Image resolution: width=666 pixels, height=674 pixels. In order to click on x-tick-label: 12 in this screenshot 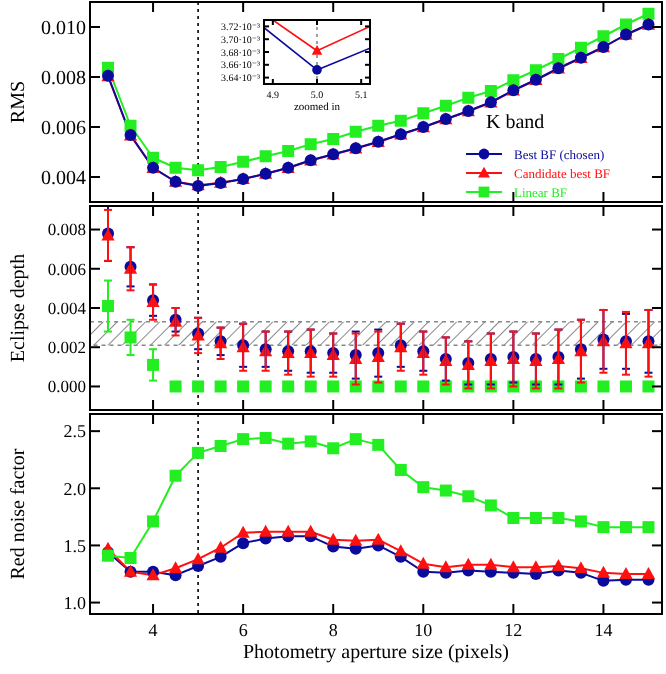, I will do `click(513, 630)`.